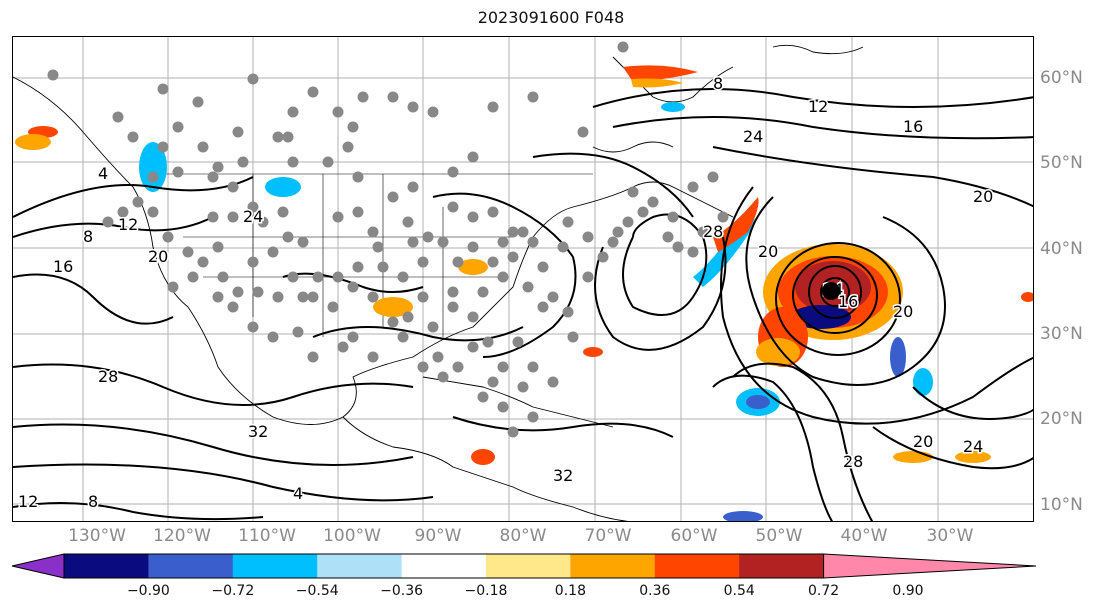  I want to click on colorbar-tick-label: −0.90, so click(148, 591).